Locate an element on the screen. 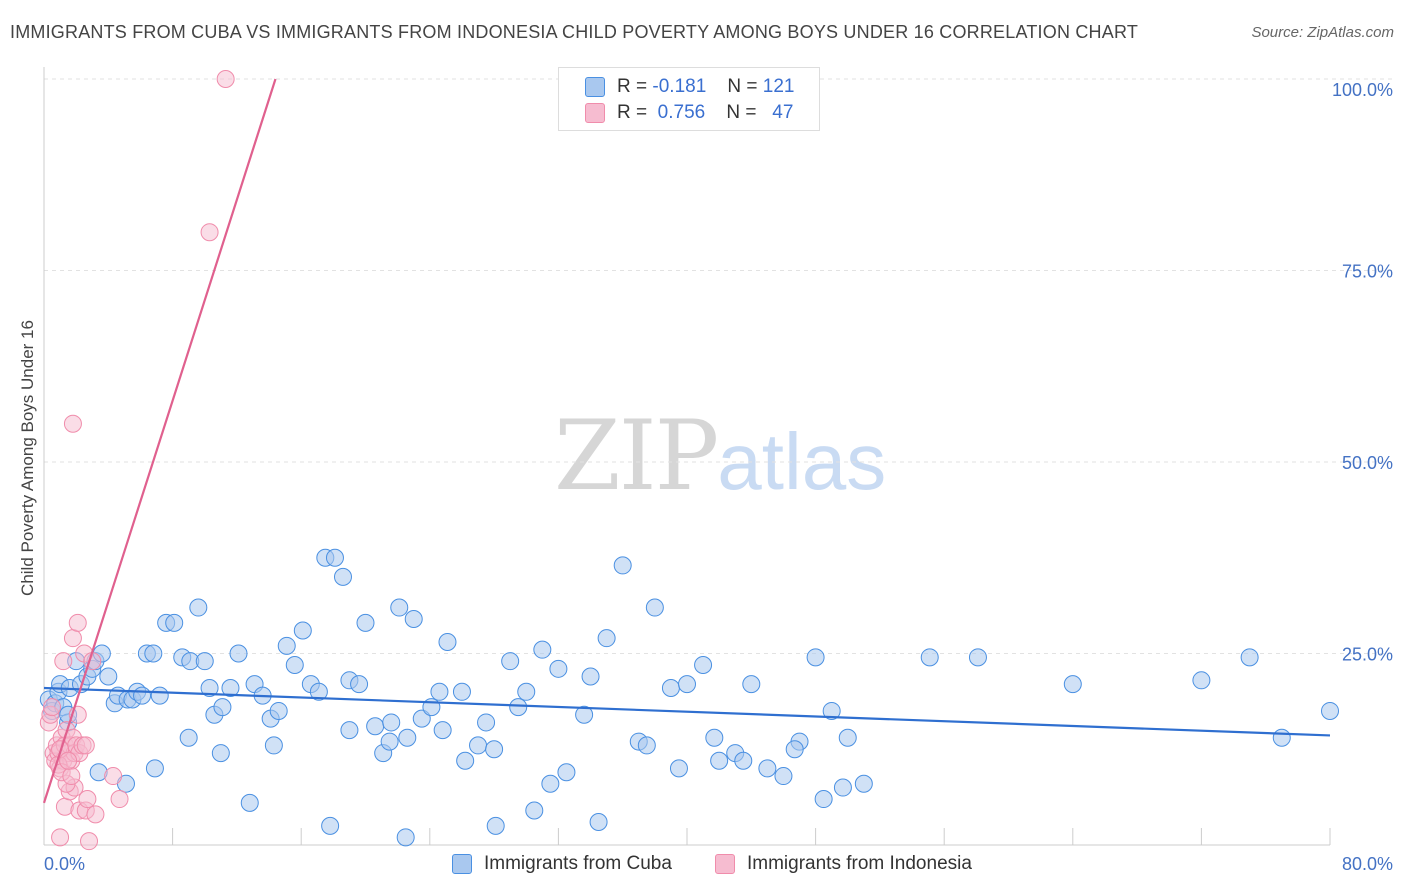  x-tick-label: 80.0% is located at coordinates (1367, 864).